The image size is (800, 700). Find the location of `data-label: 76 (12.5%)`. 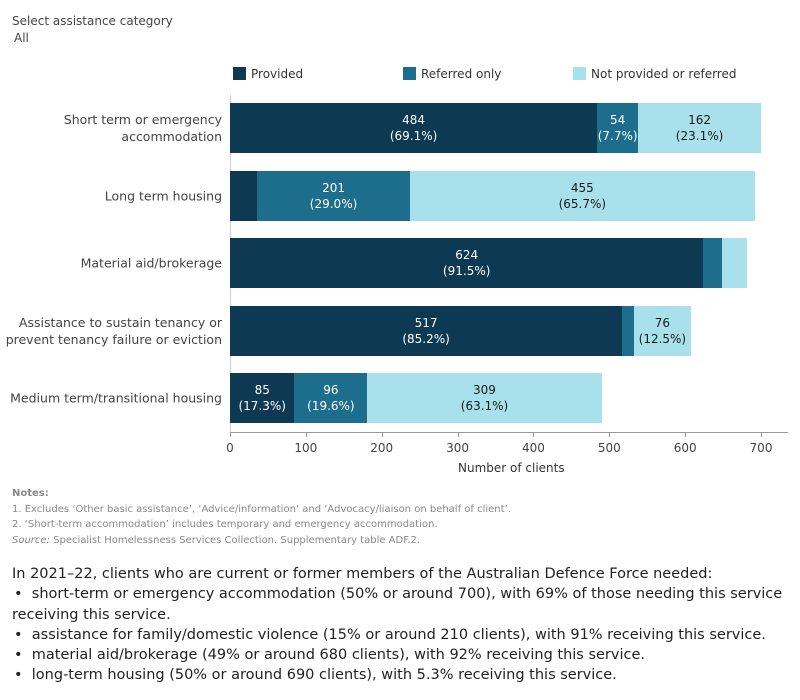

data-label: 76 (12.5%) is located at coordinates (662, 330).